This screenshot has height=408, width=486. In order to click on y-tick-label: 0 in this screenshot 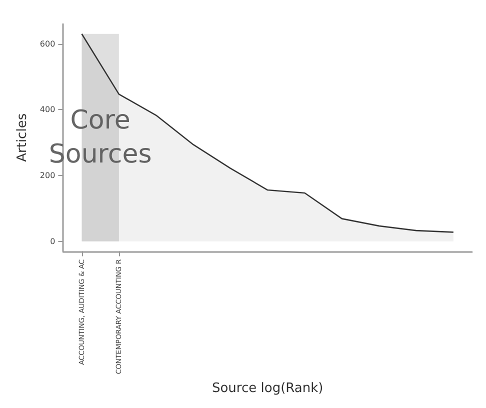, I will do `click(53, 241)`.